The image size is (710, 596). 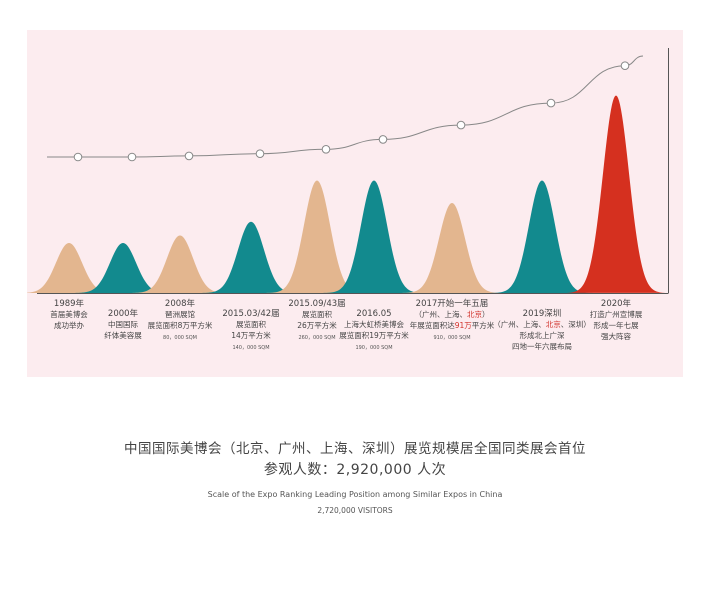 I want to click on peak-2019, so click(x=542, y=236).